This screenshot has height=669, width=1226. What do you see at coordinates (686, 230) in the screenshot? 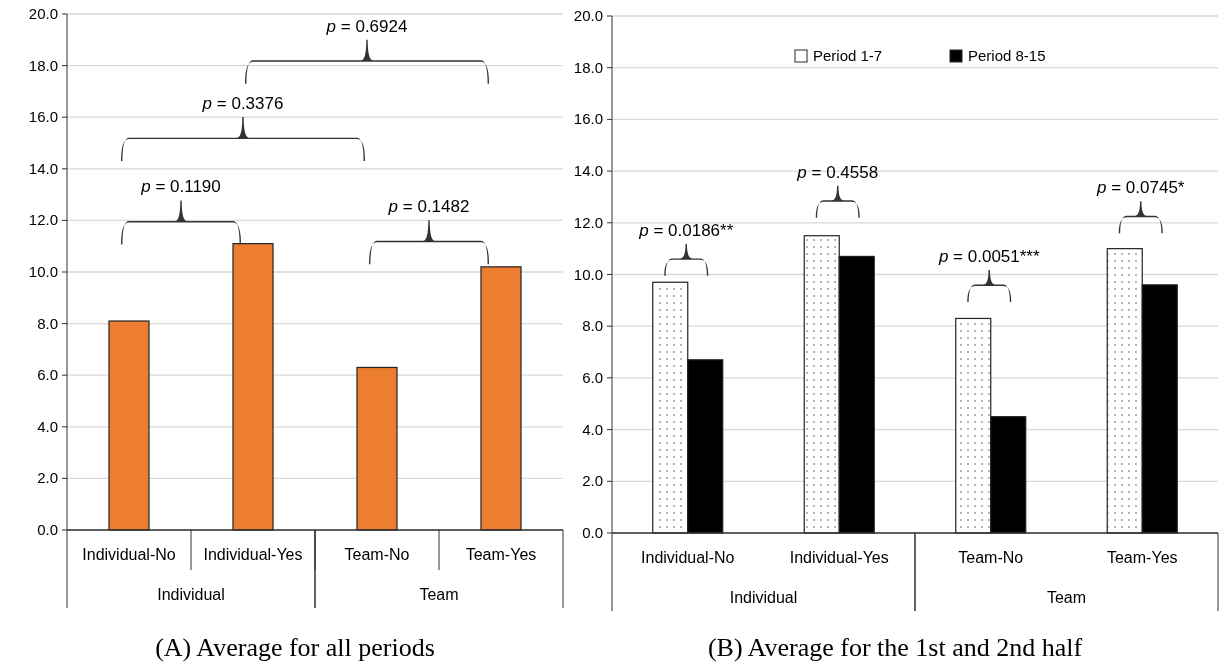
I see `annotation: p = 0.0186**` at bounding box center [686, 230].